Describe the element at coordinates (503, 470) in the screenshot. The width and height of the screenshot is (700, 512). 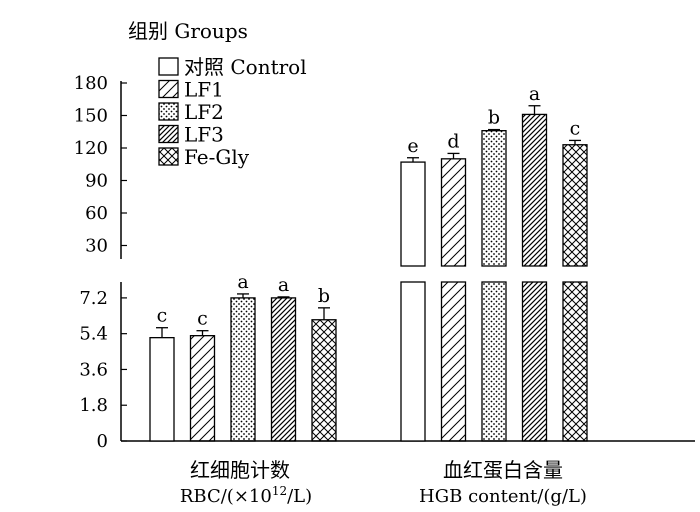
I see `category-label-hgb: 血红蛋白含量` at that location.